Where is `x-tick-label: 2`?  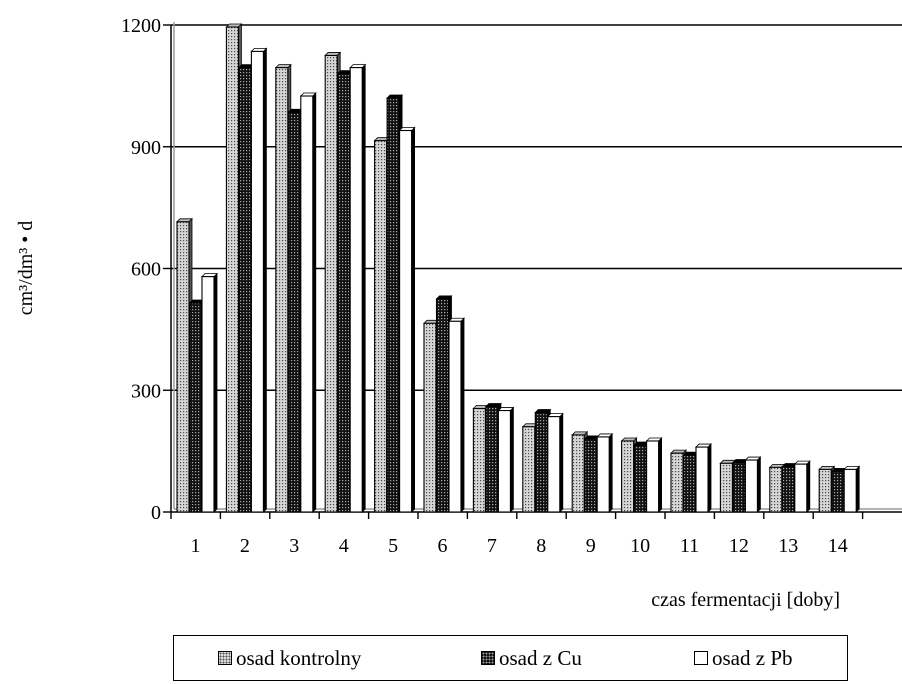 x-tick-label: 2 is located at coordinates (245, 546).